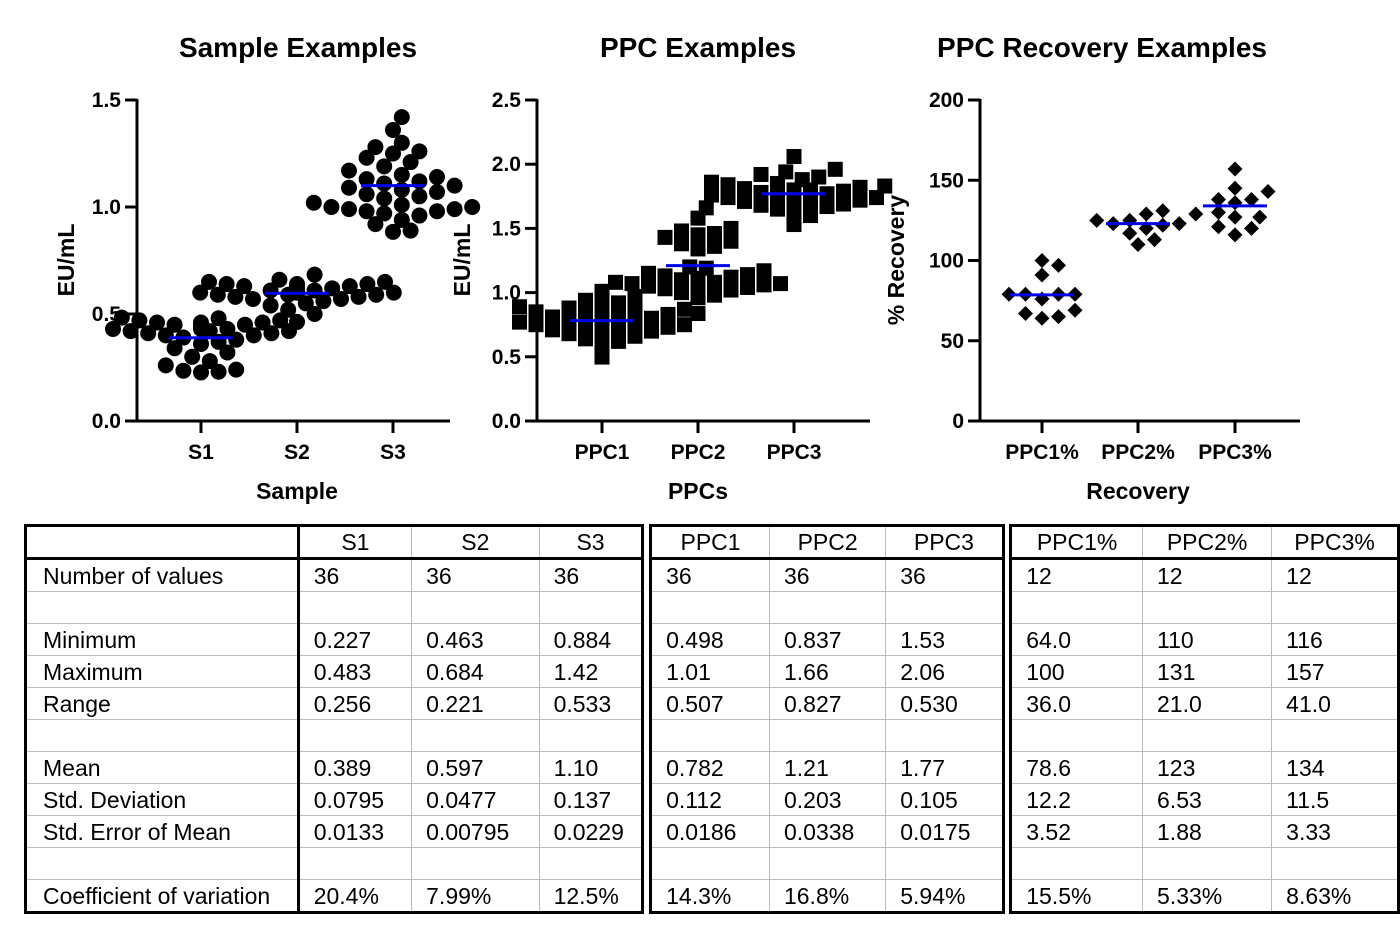 The image size is (1400, 946). Describe the element at coordinates (586, 895) in the screenshot. I see `table-cell: 12.5%` at that location.